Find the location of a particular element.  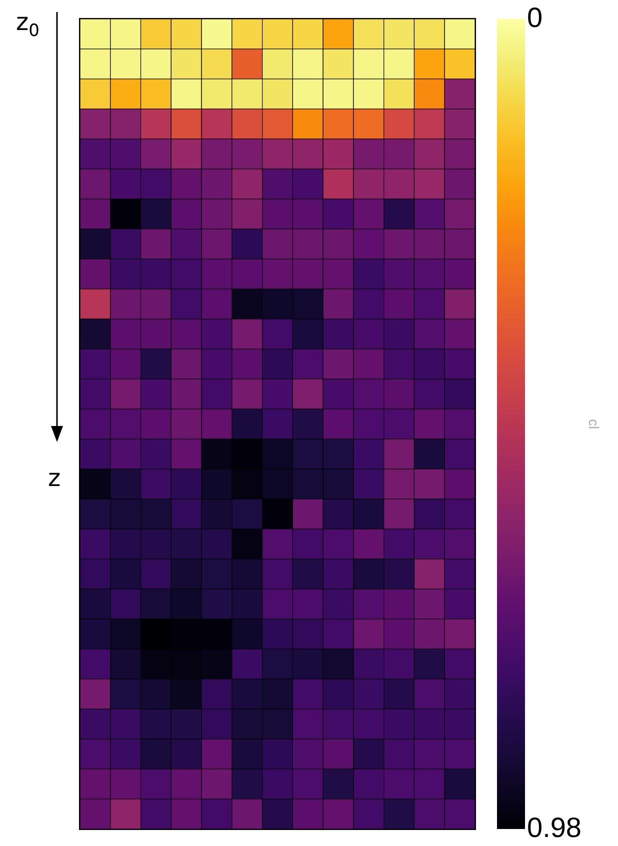

color-bar-title: cl is located at coordinates (594, 424).